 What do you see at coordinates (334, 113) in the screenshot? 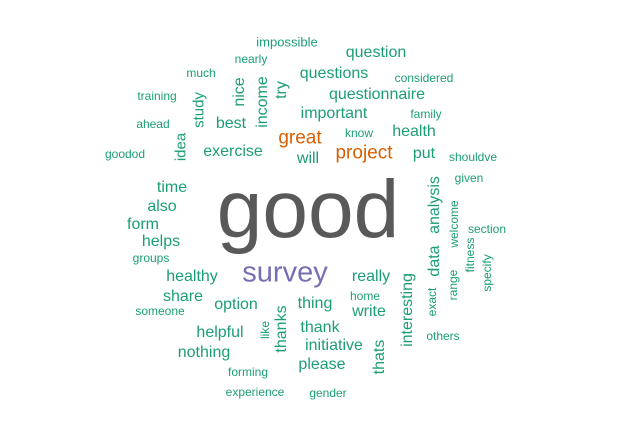
I see `word-important: important` at bounding box center [334, 113].